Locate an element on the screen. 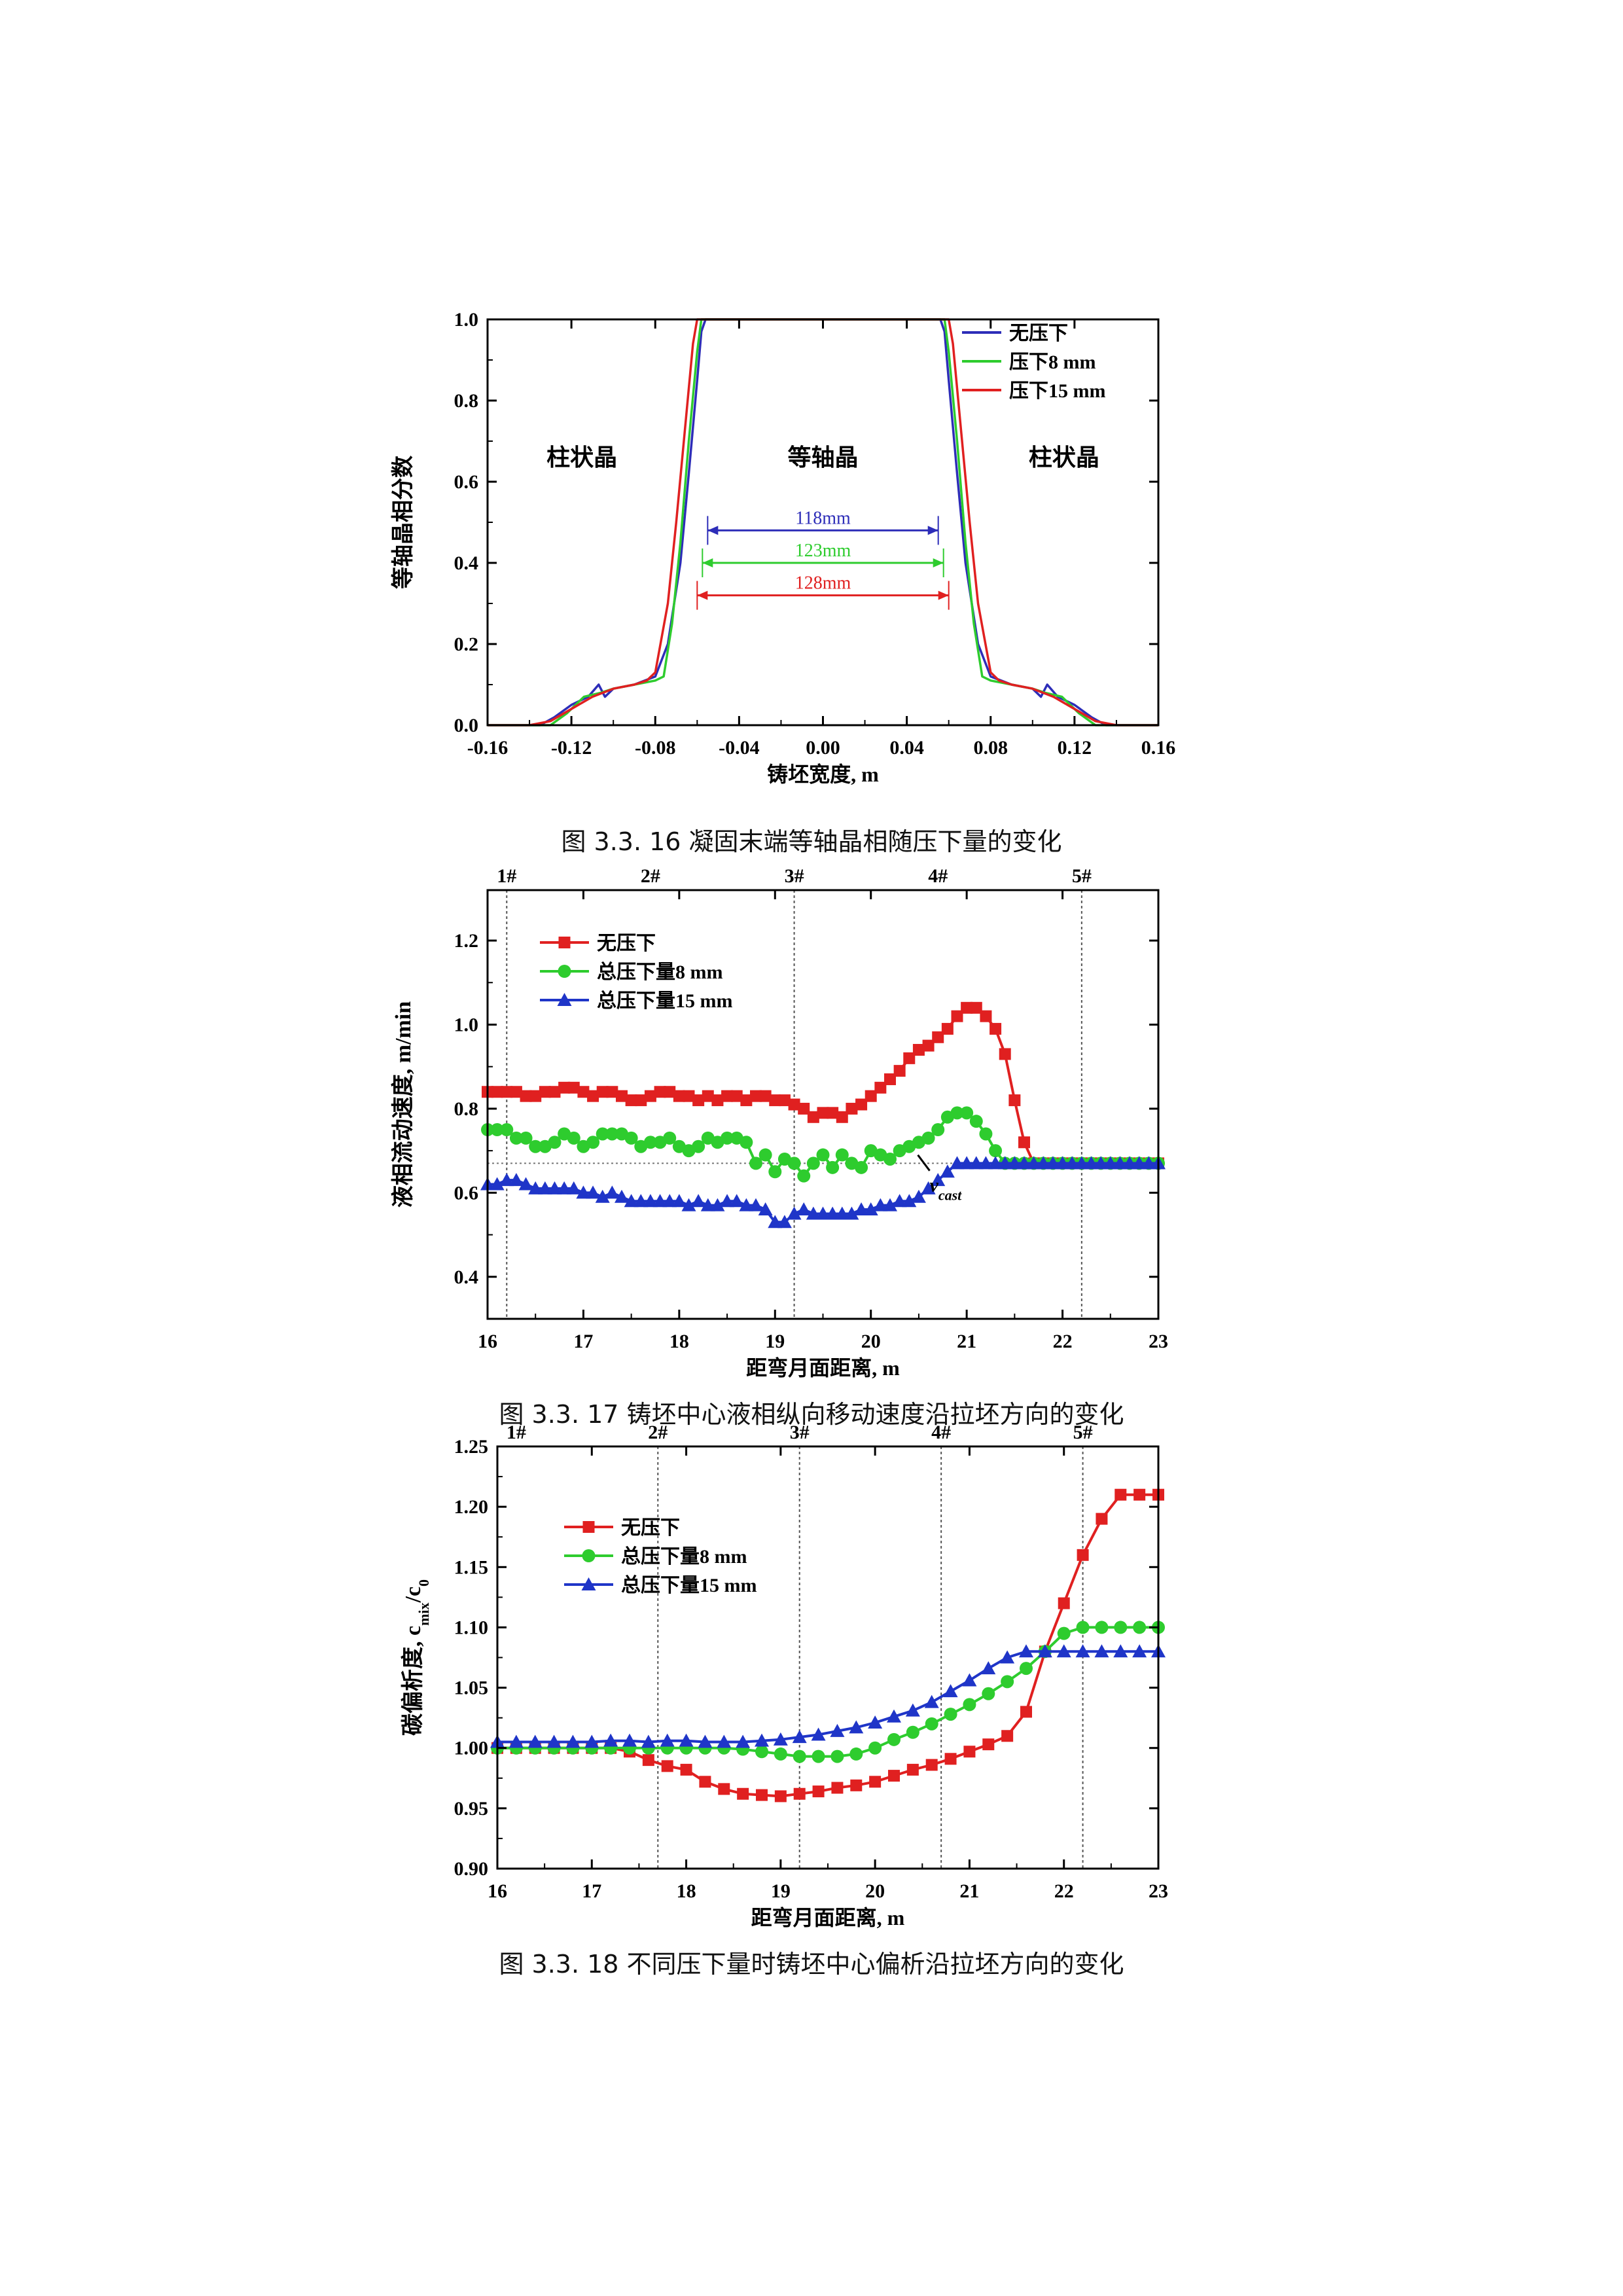 The height and width of the screenshot is (2296, 1623). figure-caption-3: 图 3.3. 18 不同压下量时铸坯中心偏析沿拉坯方向的变化 is located at coordinates (811, 1964).